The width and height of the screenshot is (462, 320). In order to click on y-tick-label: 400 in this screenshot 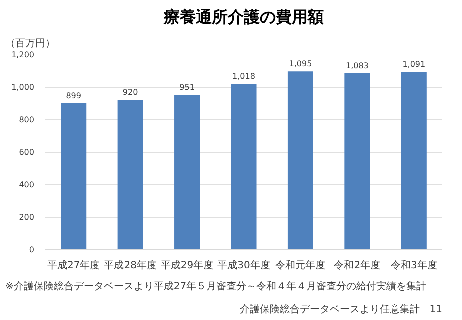, I will do `click(27, 185)`.